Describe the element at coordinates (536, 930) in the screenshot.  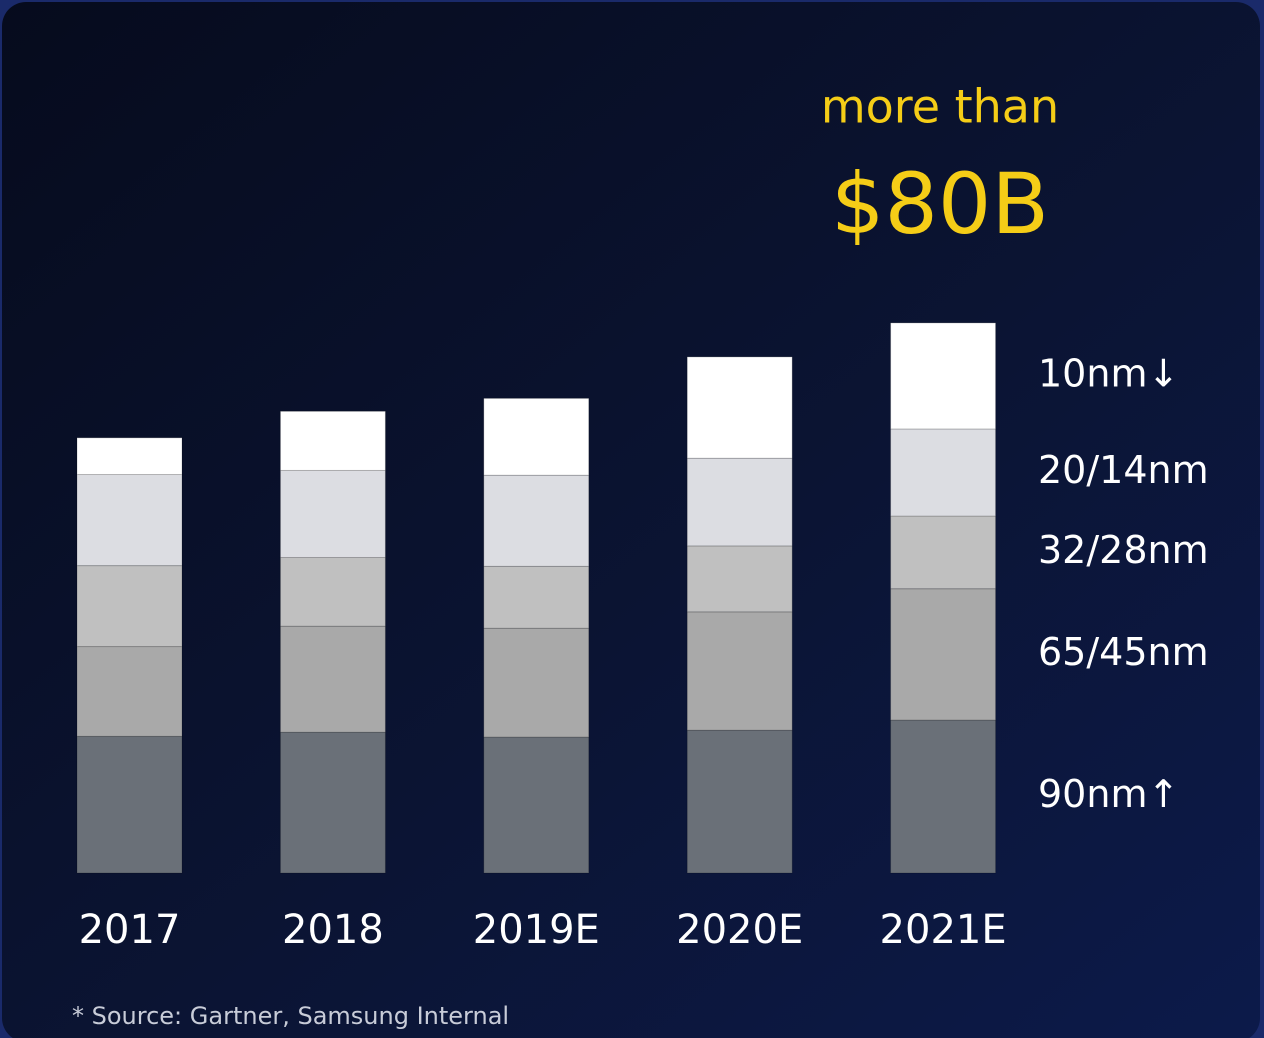
I see `x-tick-label: 2019E` at that location.